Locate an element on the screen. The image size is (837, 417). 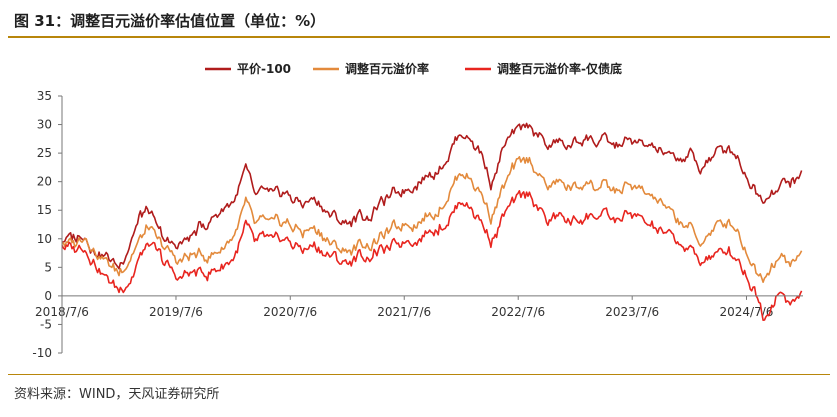
y-tick-label: 15 is located at coordinates (44, 210).